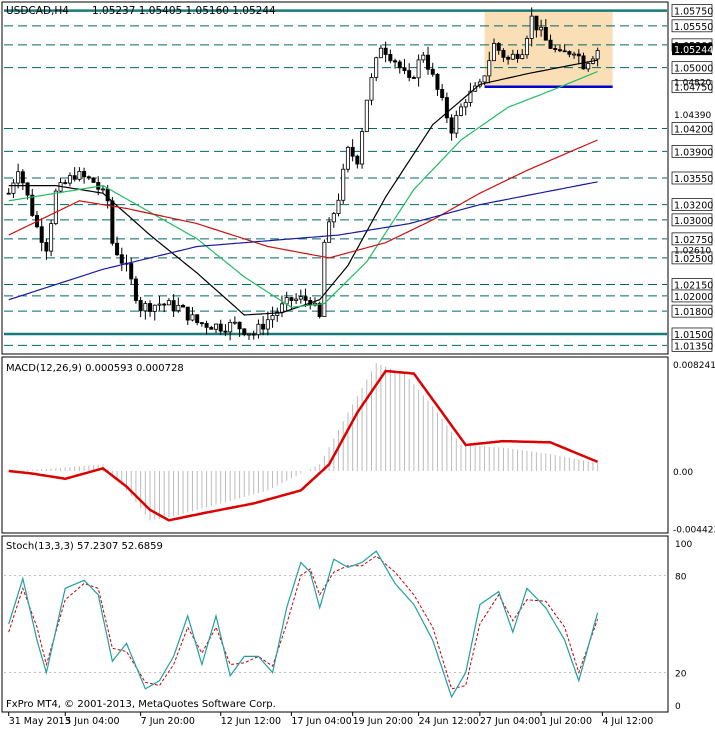  I want to click on time-label-5-Jun-04:00: 5 Jun 04:00, so click(92, 721).